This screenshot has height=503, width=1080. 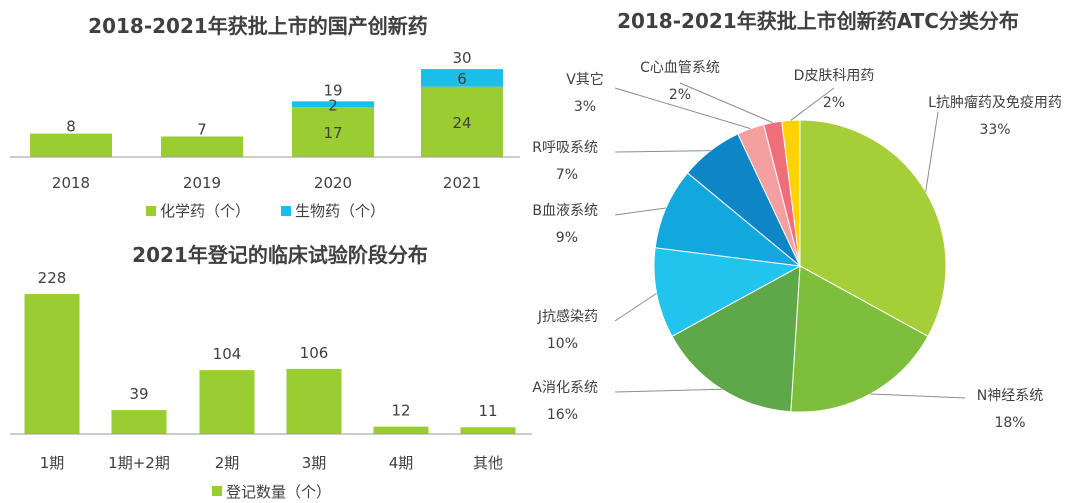 I want to click on chart3-title: 2018-2021年获批上市创新药ATC分类分布, so click(x=818, y=21).